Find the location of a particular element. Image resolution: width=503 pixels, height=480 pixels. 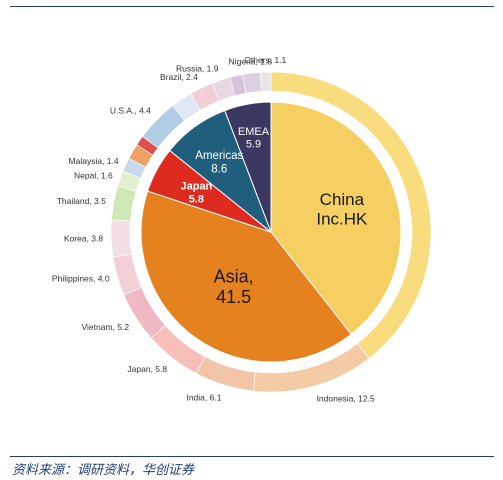

outer-slice-korea is located at coordinates (121, 238).